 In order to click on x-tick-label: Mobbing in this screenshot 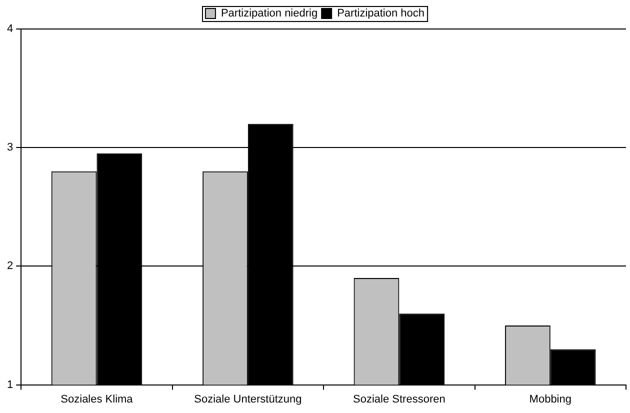, I will do `click(550, 399)`.